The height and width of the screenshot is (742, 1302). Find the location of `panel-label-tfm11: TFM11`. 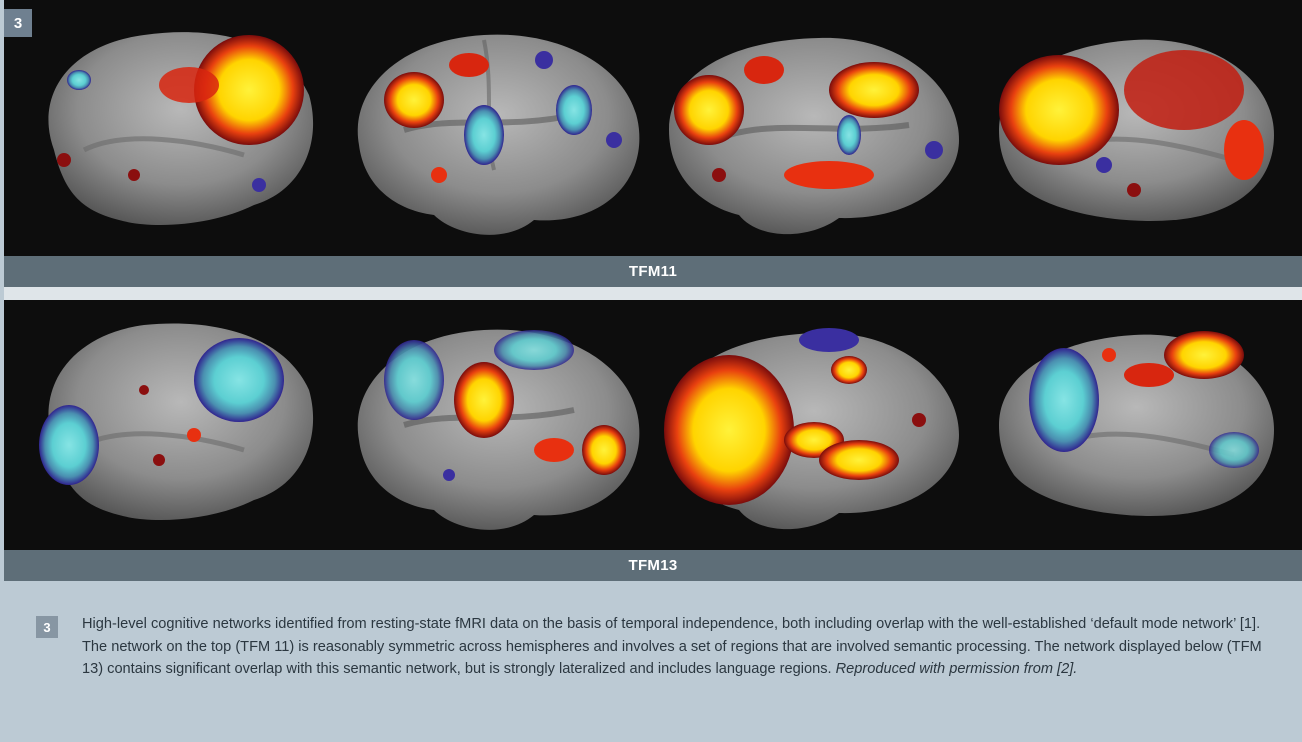

panel-label-tfm11: TFM11 is located at coordinates (653, 271).